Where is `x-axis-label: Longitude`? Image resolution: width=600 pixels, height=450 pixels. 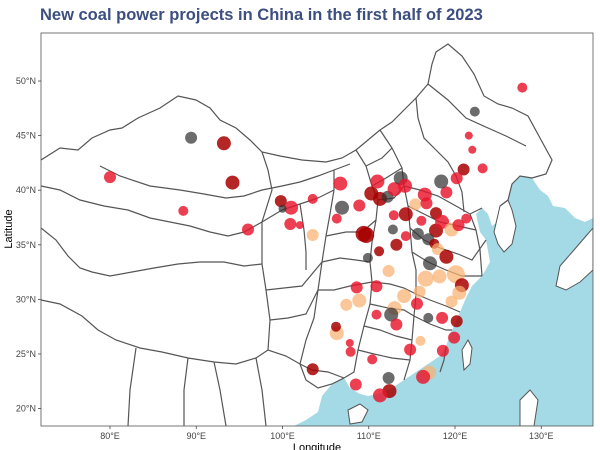
x-axis-label: Longitude is located at coordinates (317, 446).